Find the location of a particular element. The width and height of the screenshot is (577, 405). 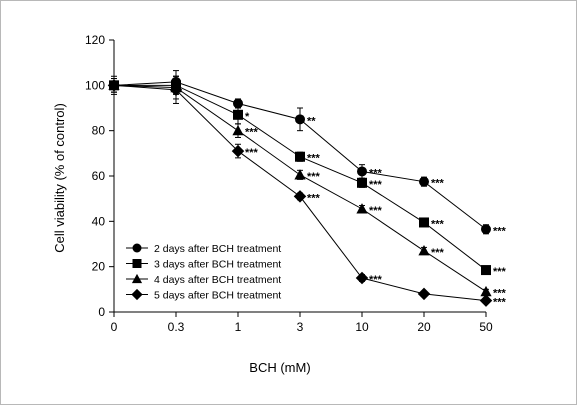

legend-item: 4 days after BCH treatment is located at coordinates (203, 279).